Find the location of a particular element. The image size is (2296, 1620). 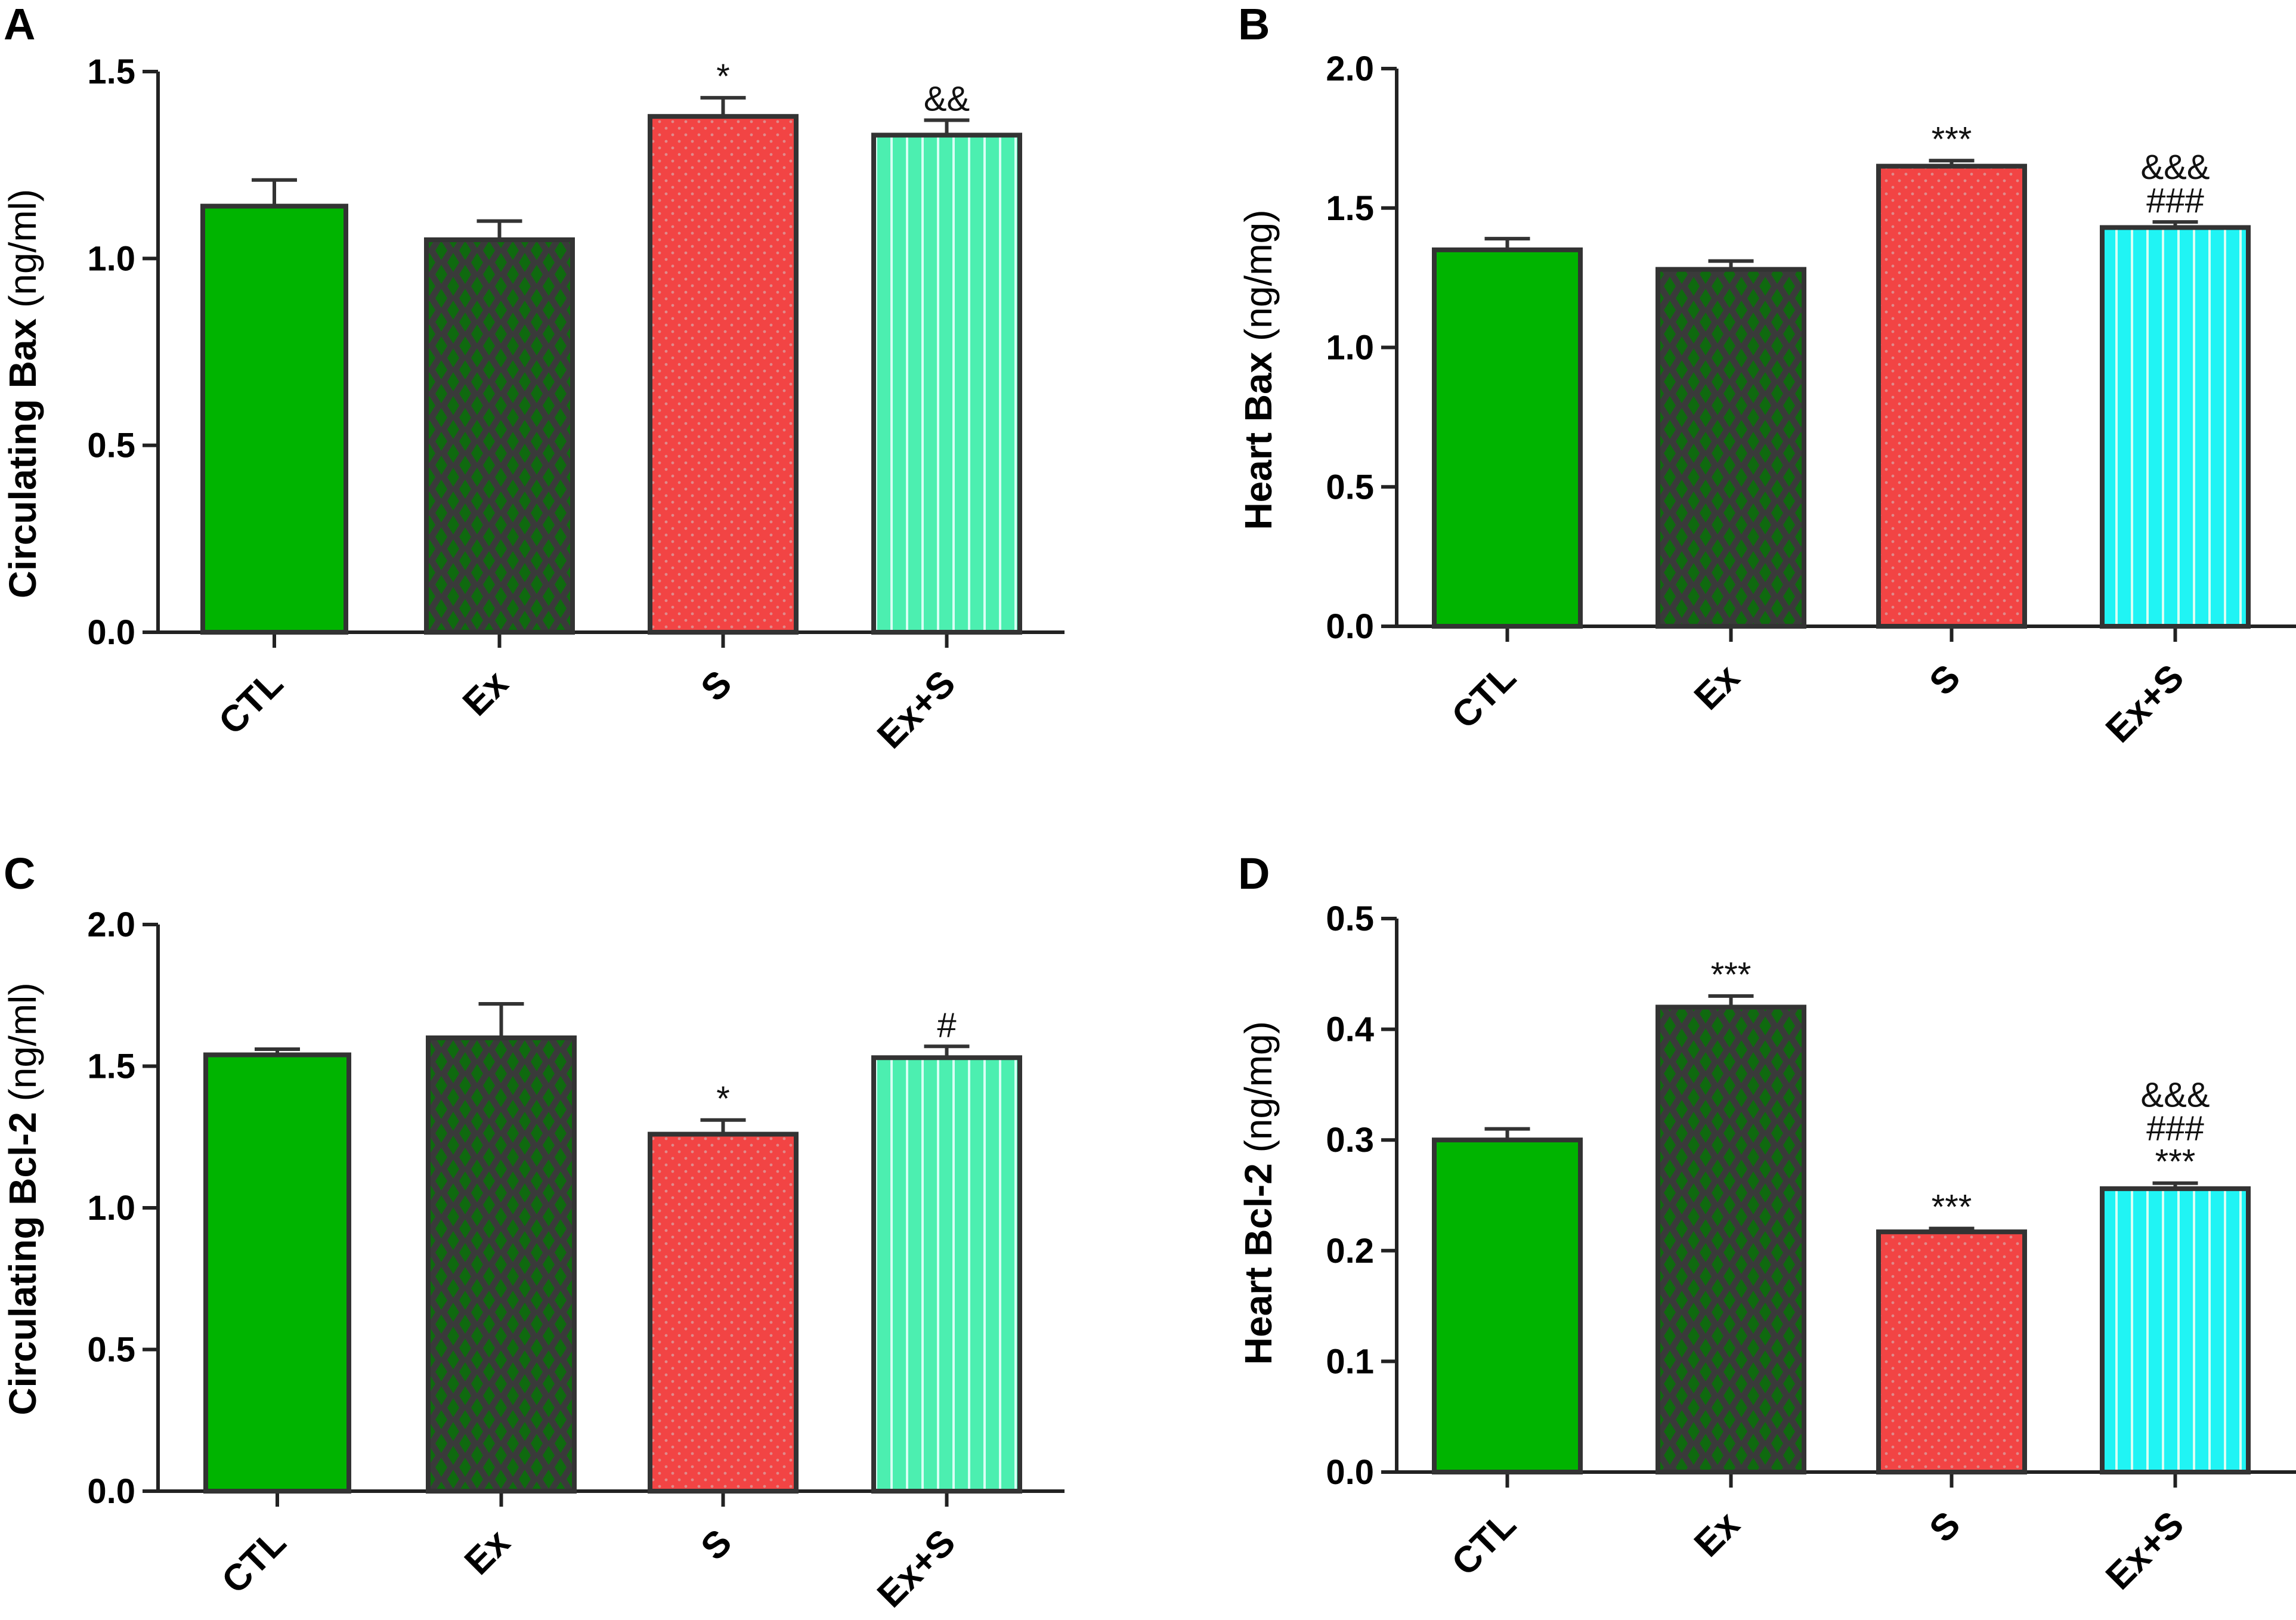

y-tick-label: 0.4 is located at coordinates (1350, 1029).